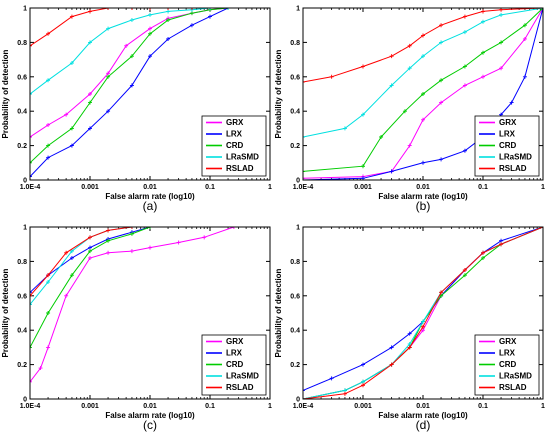 This screenshot has width=550, height=438. What do you see at coordinates (507, 134) in the screenshot?
I see `legend-label-lrx: LRX` at bounding box center [507, 134].